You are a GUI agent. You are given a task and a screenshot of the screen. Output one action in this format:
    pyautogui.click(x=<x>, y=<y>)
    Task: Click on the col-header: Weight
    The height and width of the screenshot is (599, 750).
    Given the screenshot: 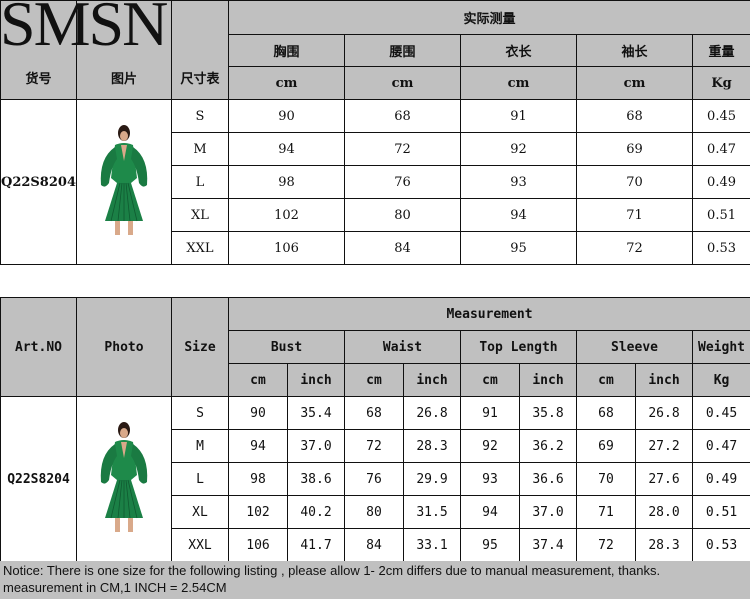 What is the action you would take?
    pyautogui.click(x=720, y=347)
    